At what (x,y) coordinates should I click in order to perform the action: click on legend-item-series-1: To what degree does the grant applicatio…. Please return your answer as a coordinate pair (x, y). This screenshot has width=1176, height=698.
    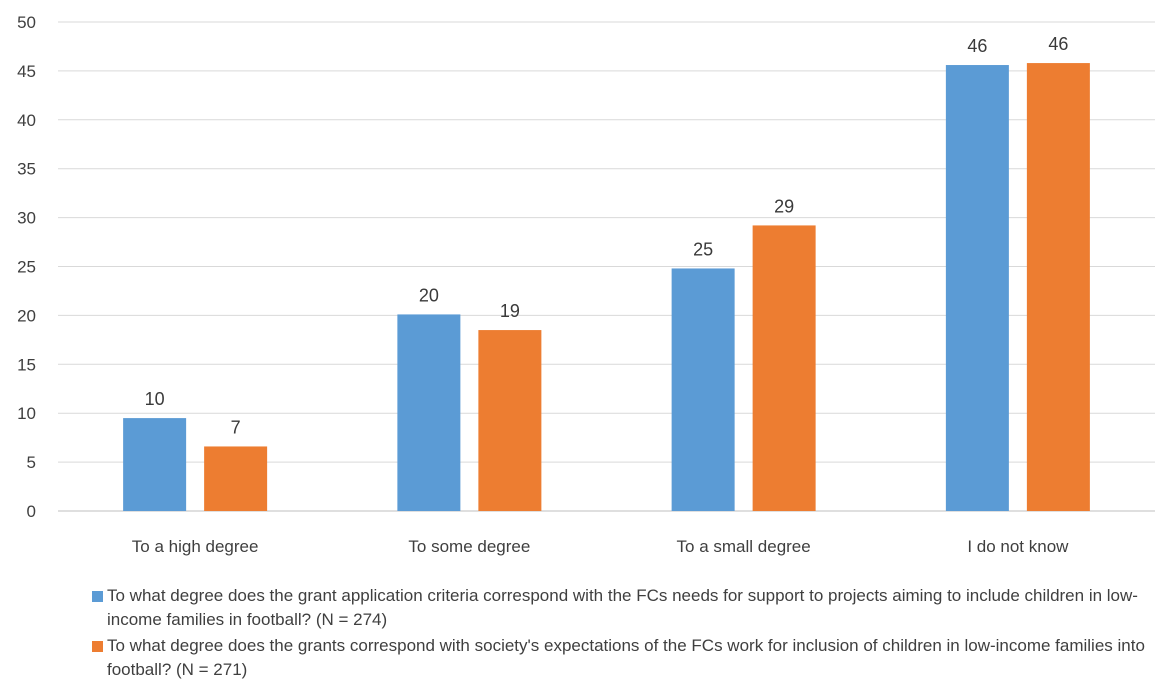
    Looking at the image, I should click on (627, 608).